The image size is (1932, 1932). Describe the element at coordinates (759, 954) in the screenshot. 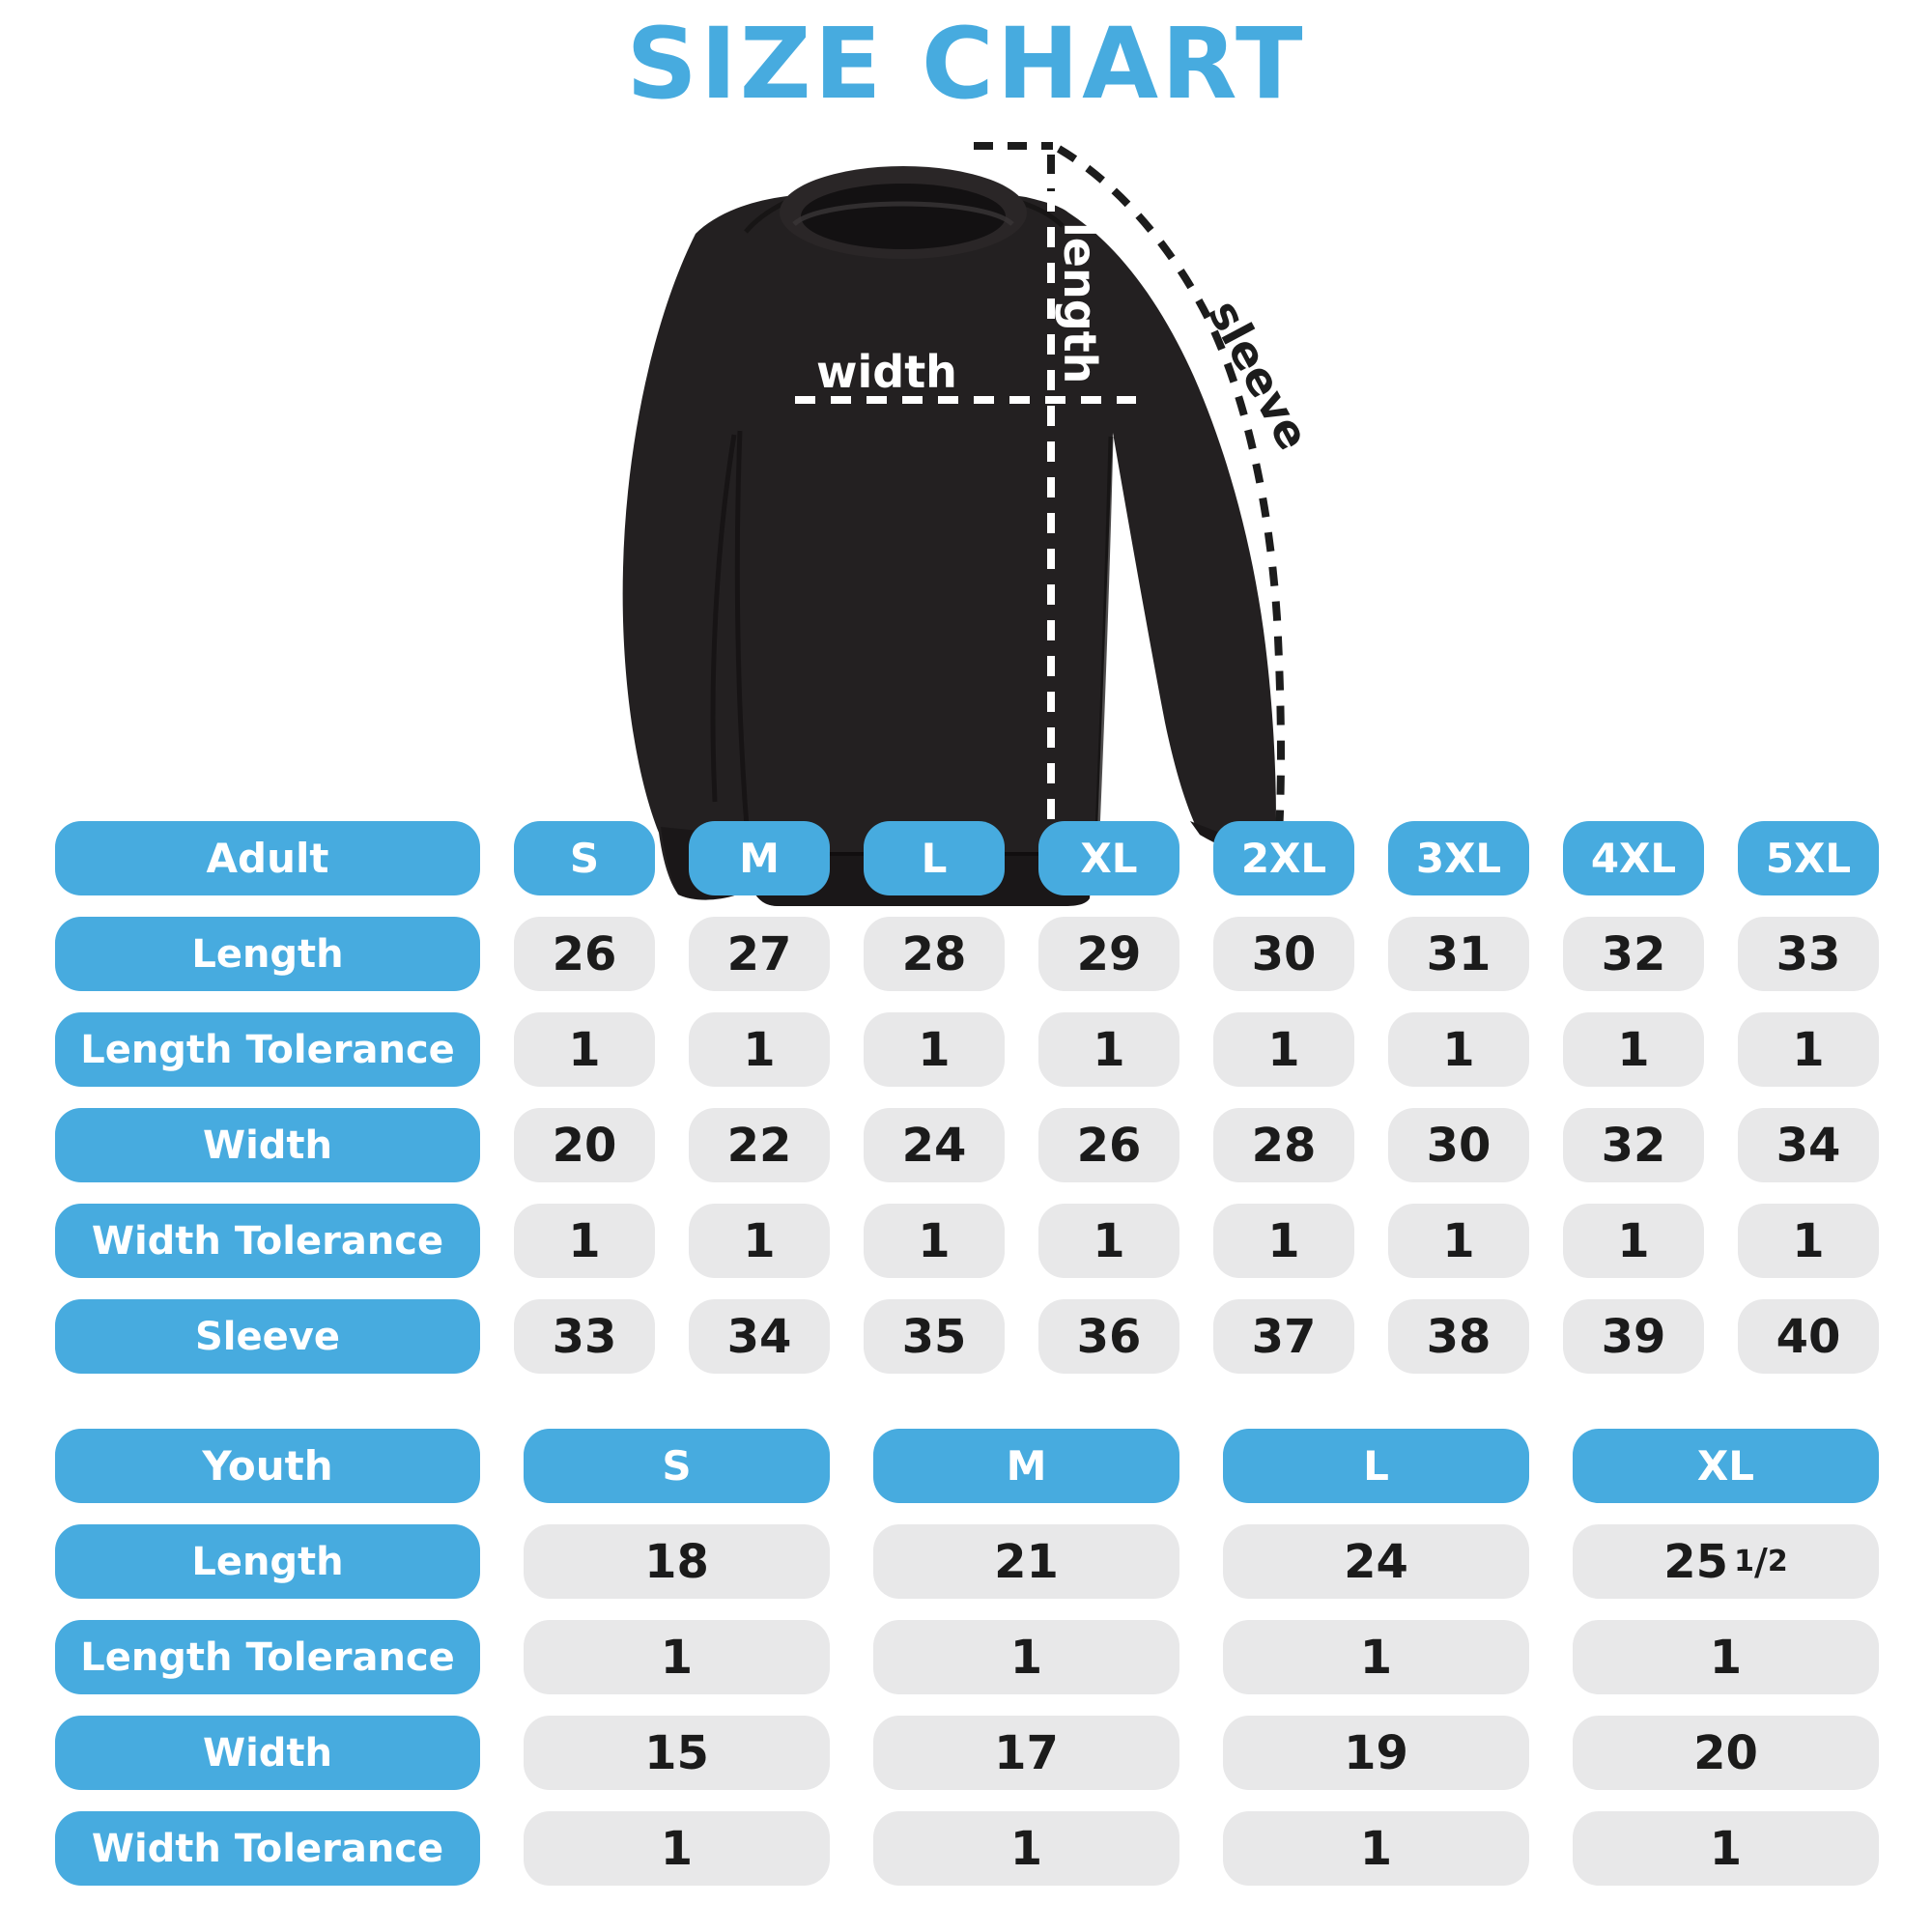

I see `data-cell: 27` at that location.